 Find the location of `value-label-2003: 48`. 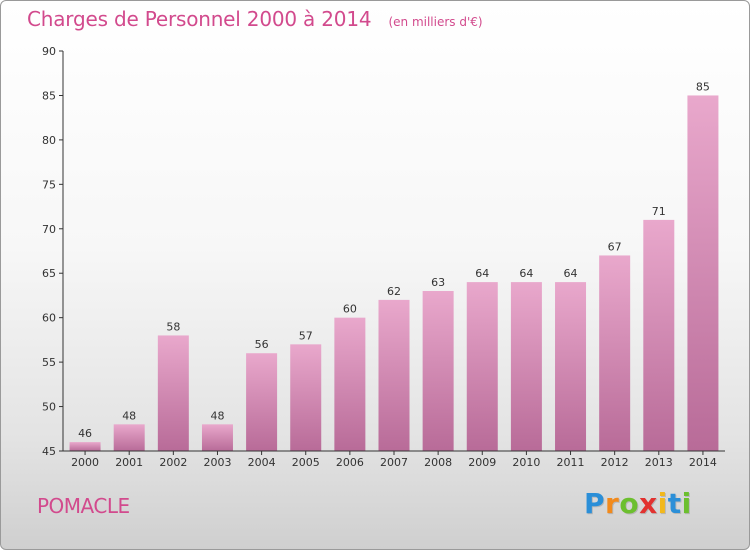

value-label-2003: 48 is located at coordinates (217, 415).